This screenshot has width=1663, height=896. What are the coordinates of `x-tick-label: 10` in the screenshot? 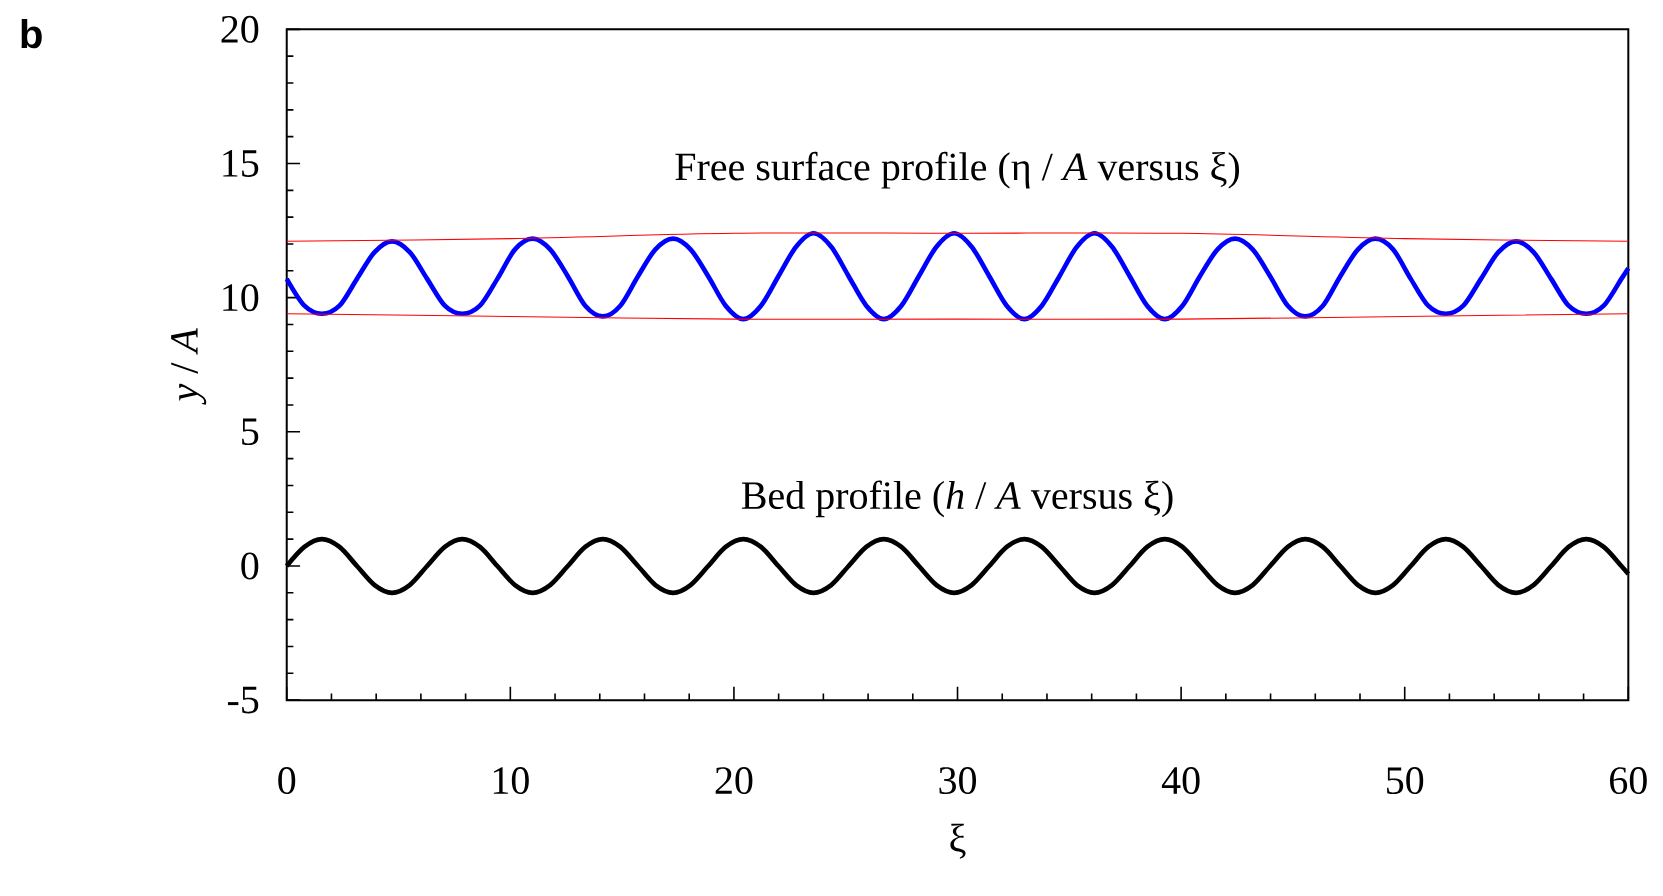 It's located at (511, 781).